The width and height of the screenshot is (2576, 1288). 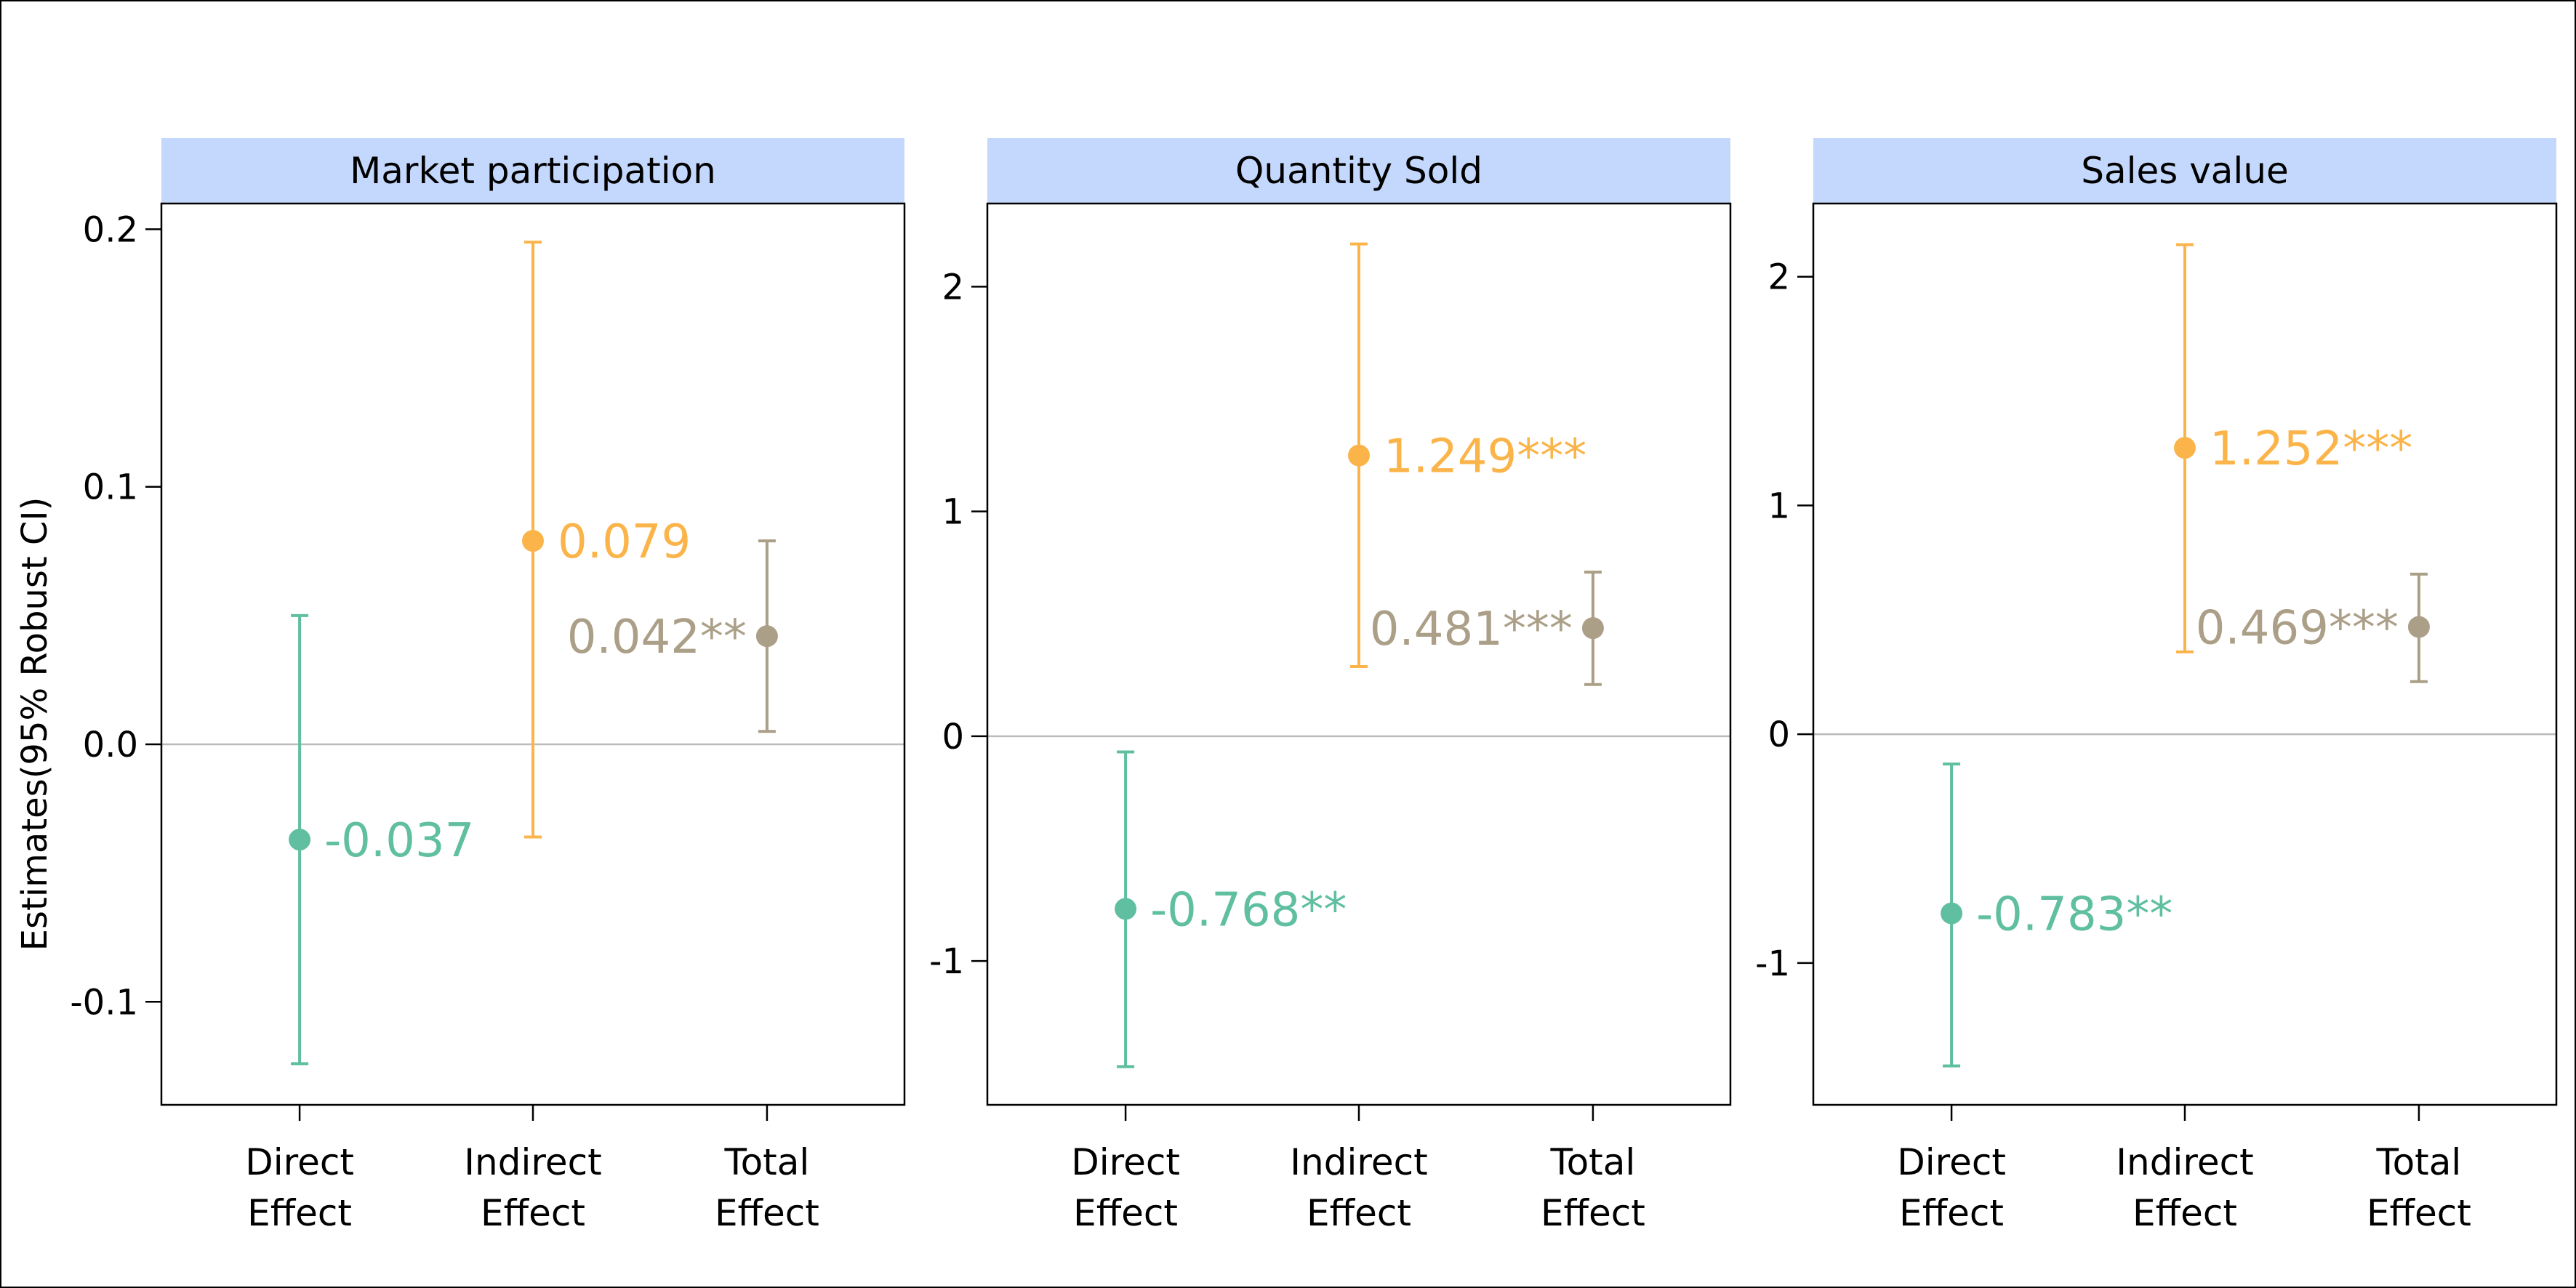 What do you see at coordinates (1485, 457) in the screenshot?
I see `indirect-estimate-label: 1.249***` at bounding box center [1485, 457].